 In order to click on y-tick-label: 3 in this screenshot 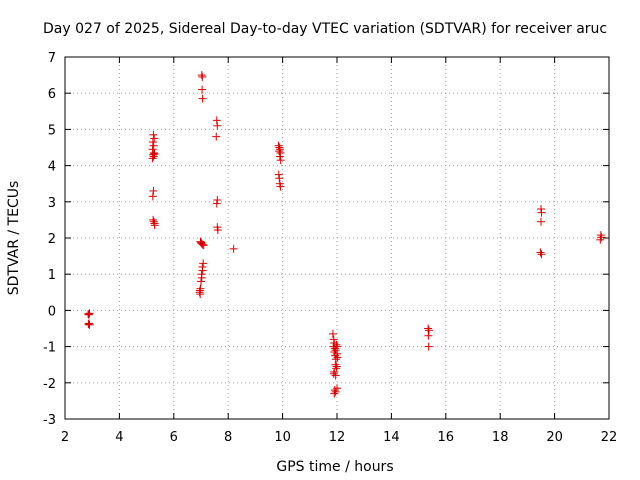, I will do `click(52, 203)`.